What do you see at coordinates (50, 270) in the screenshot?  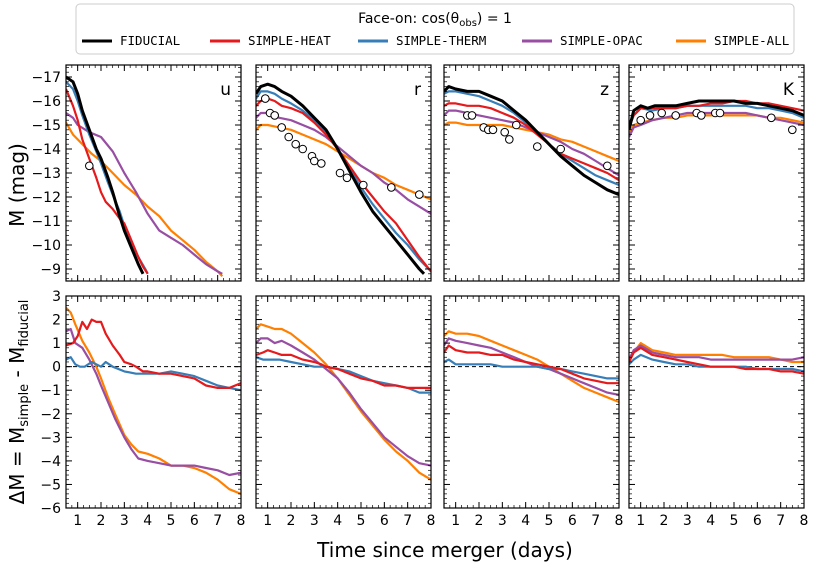 I see `y-tick-label-mag: −9` at bounding box center [50, 270].